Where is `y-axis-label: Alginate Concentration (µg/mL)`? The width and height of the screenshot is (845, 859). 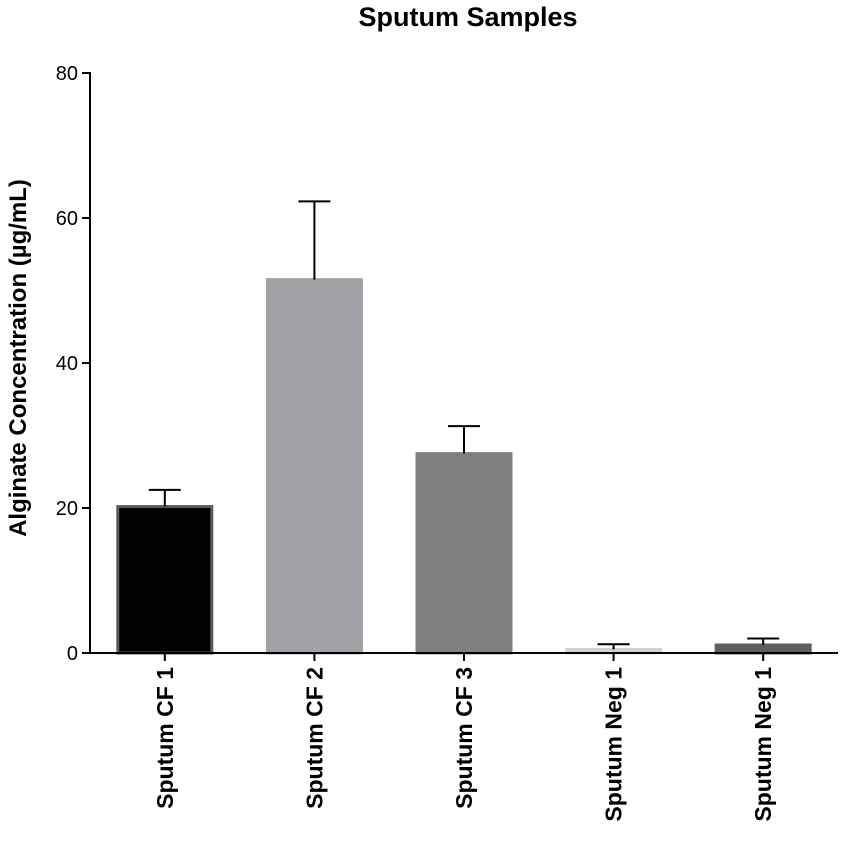
y-axis-label: Alginate Concentration (µg/mL) is located at coordinates (18, 358).